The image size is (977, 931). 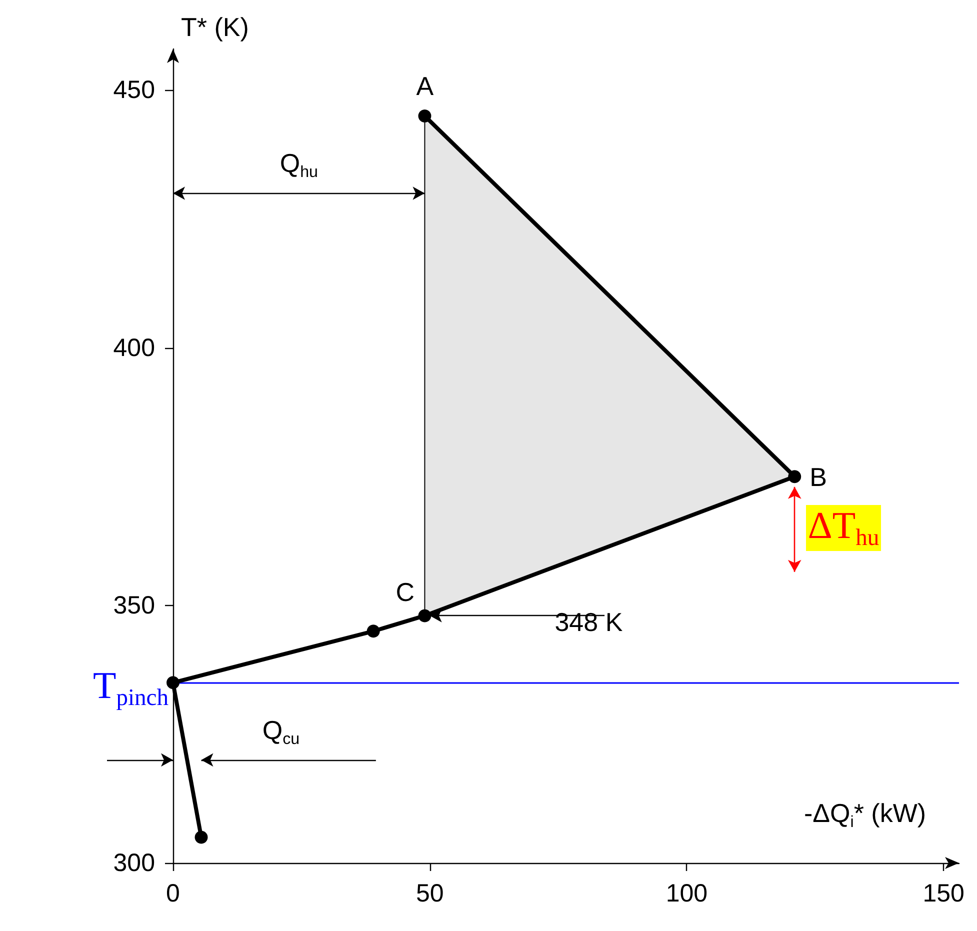 What do you see at coordinates (687, 894) in the screenshot?
I see `x-tick-label: 100` at bounding box center [687, 894].